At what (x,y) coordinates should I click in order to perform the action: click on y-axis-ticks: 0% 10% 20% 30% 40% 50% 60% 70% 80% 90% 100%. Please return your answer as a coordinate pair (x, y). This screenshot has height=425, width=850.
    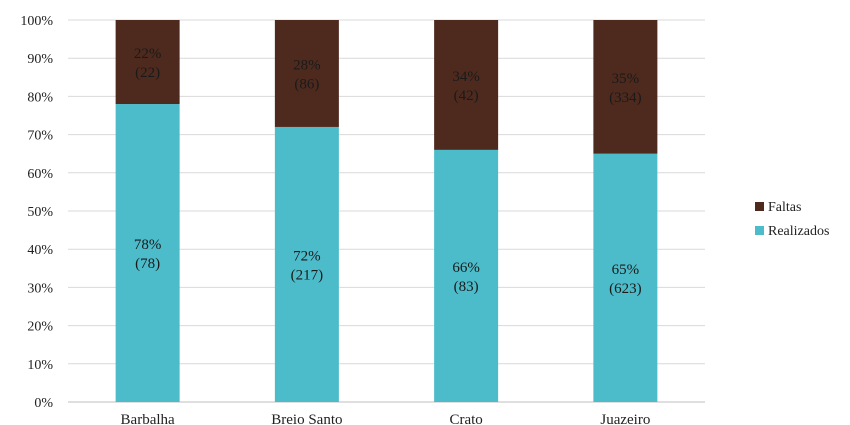
    Looking at the image, I should click on (36, 212).